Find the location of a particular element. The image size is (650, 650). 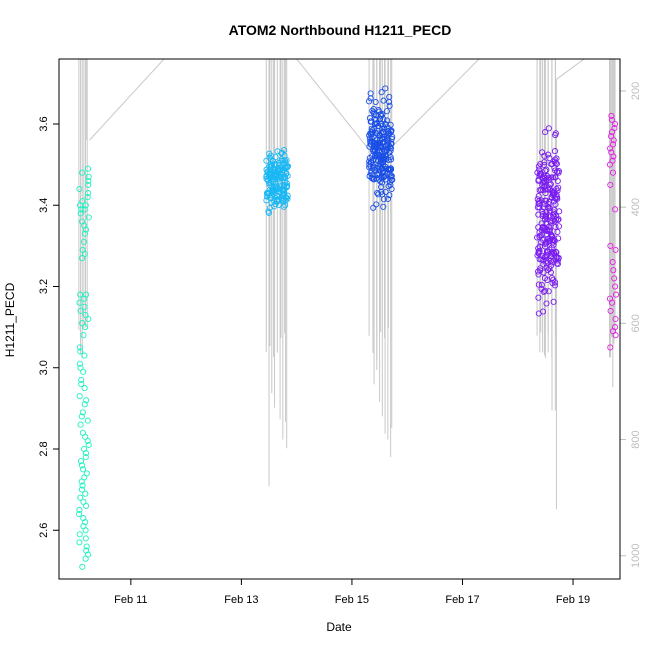

y-tick-label: 3.6 is located at coordinates (44, 123).